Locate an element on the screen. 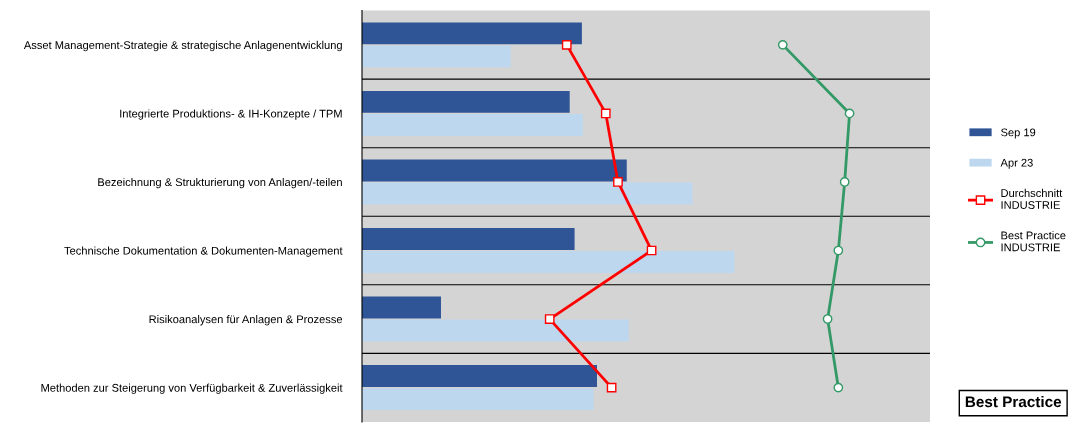  legend-label: Sep 19 is located at coordinates (1018, 133).